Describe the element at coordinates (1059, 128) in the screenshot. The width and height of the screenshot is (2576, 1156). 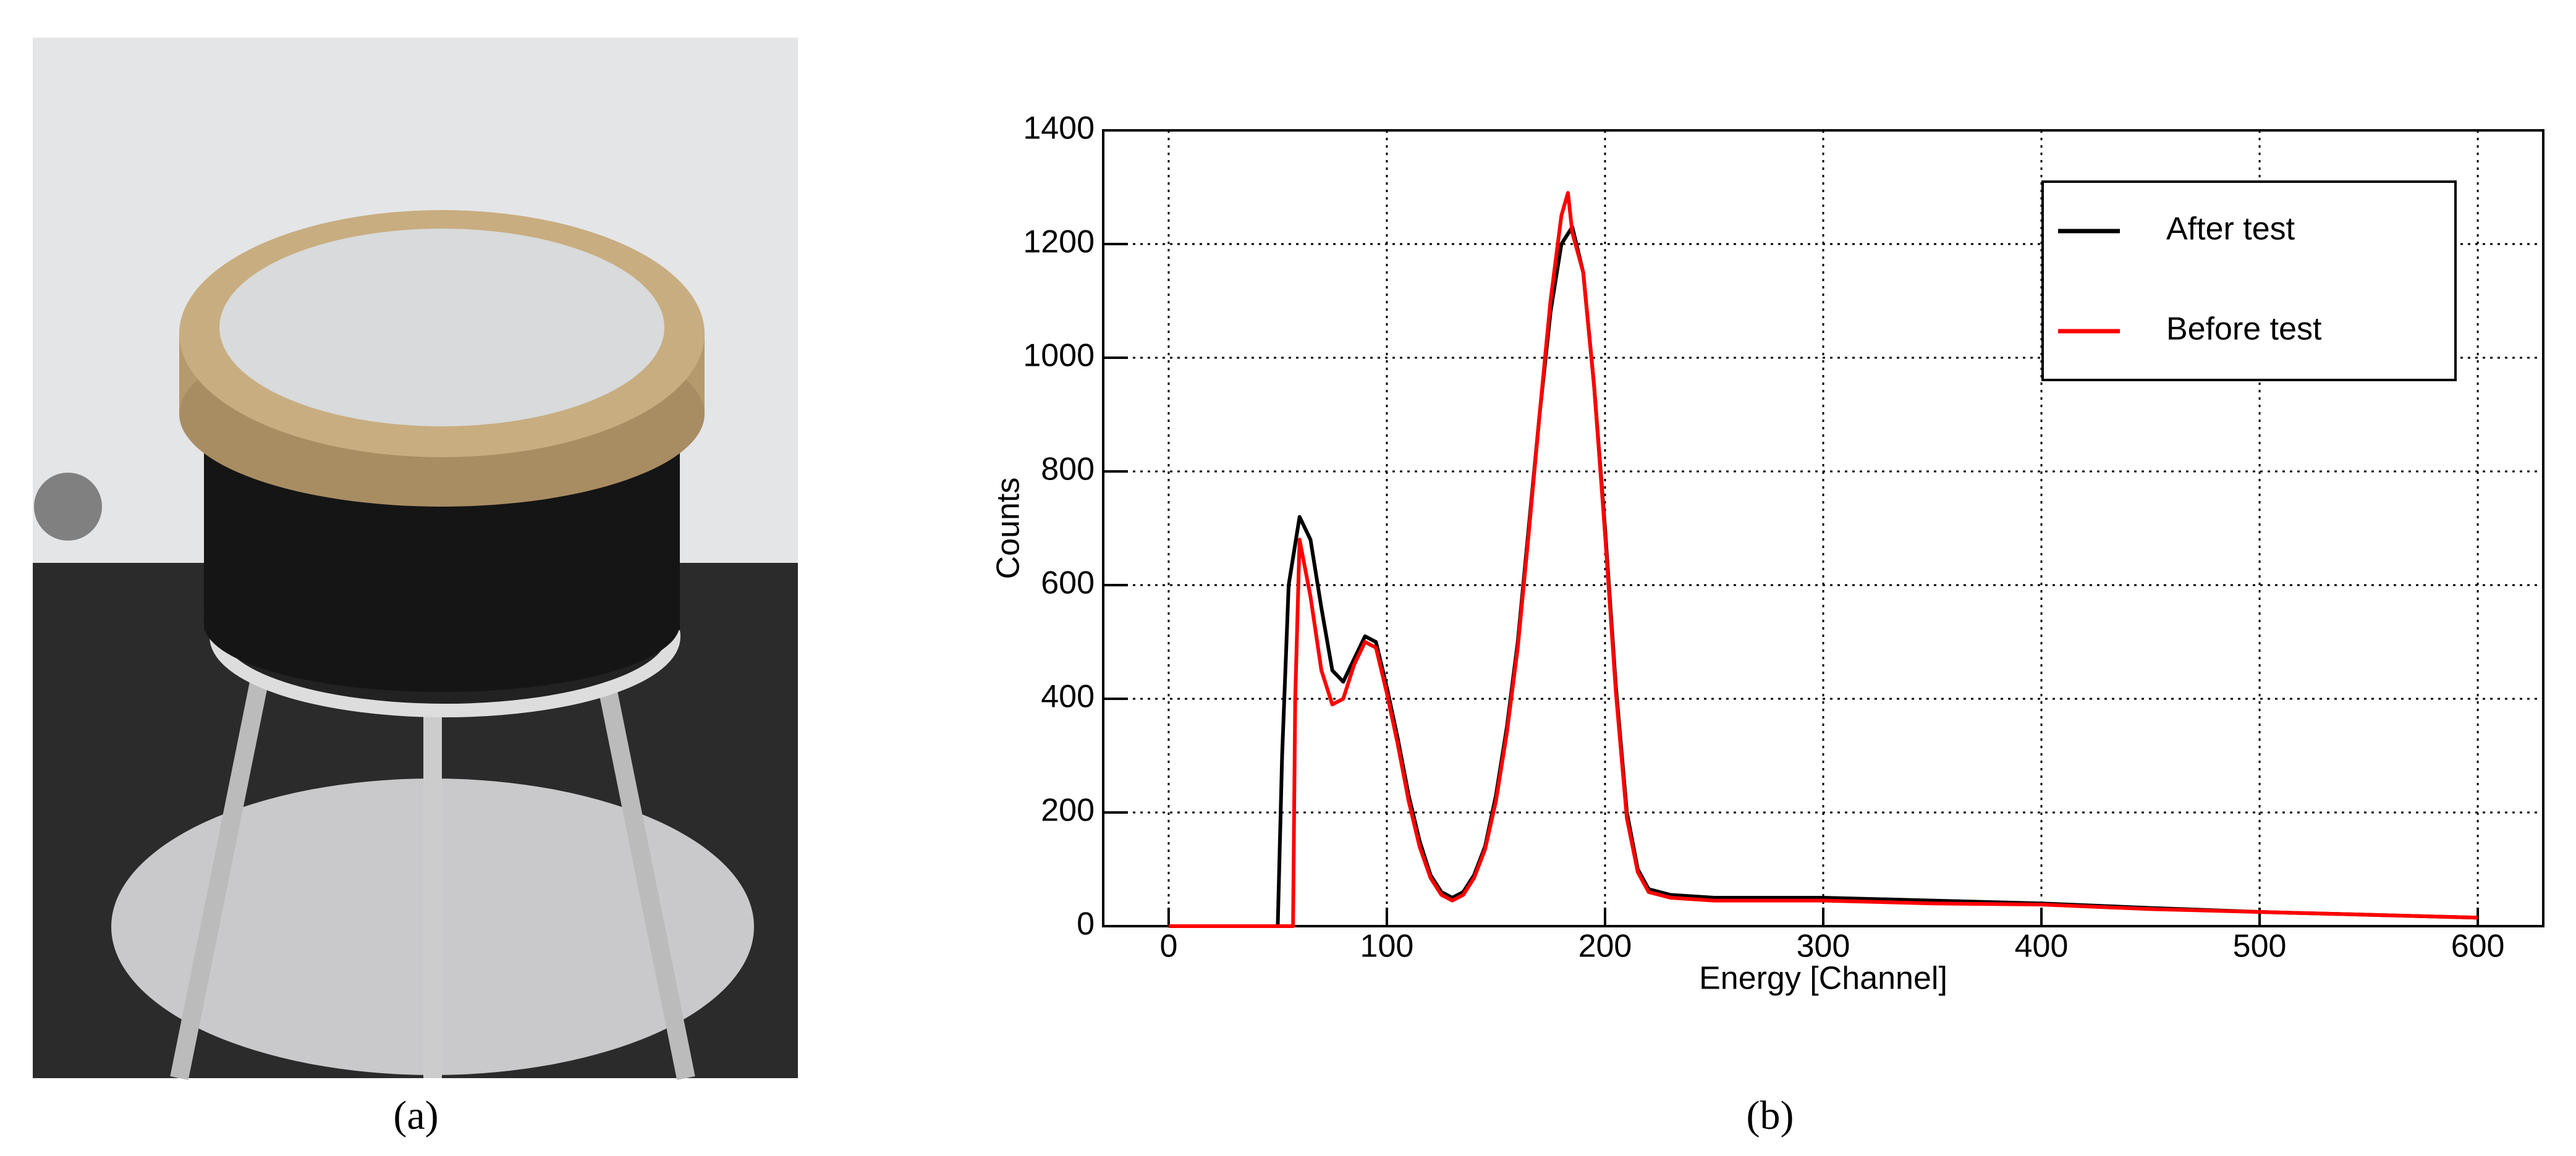
I see `y-tick-label: 1400` at that location.